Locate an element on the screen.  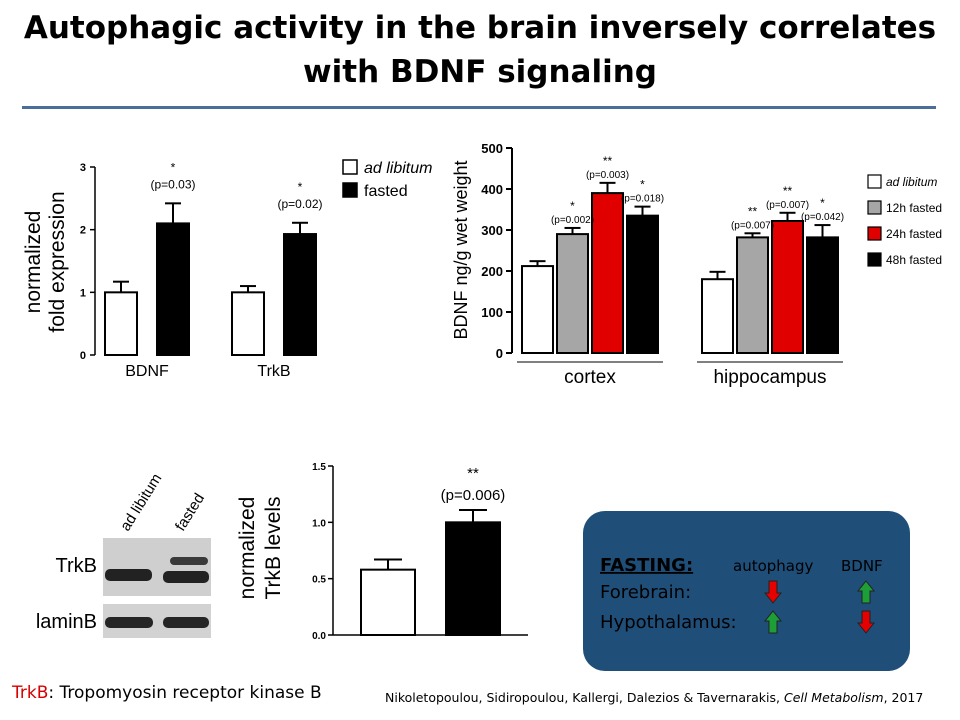
y-tick-label: 2 is located at coordinates (83, 231).